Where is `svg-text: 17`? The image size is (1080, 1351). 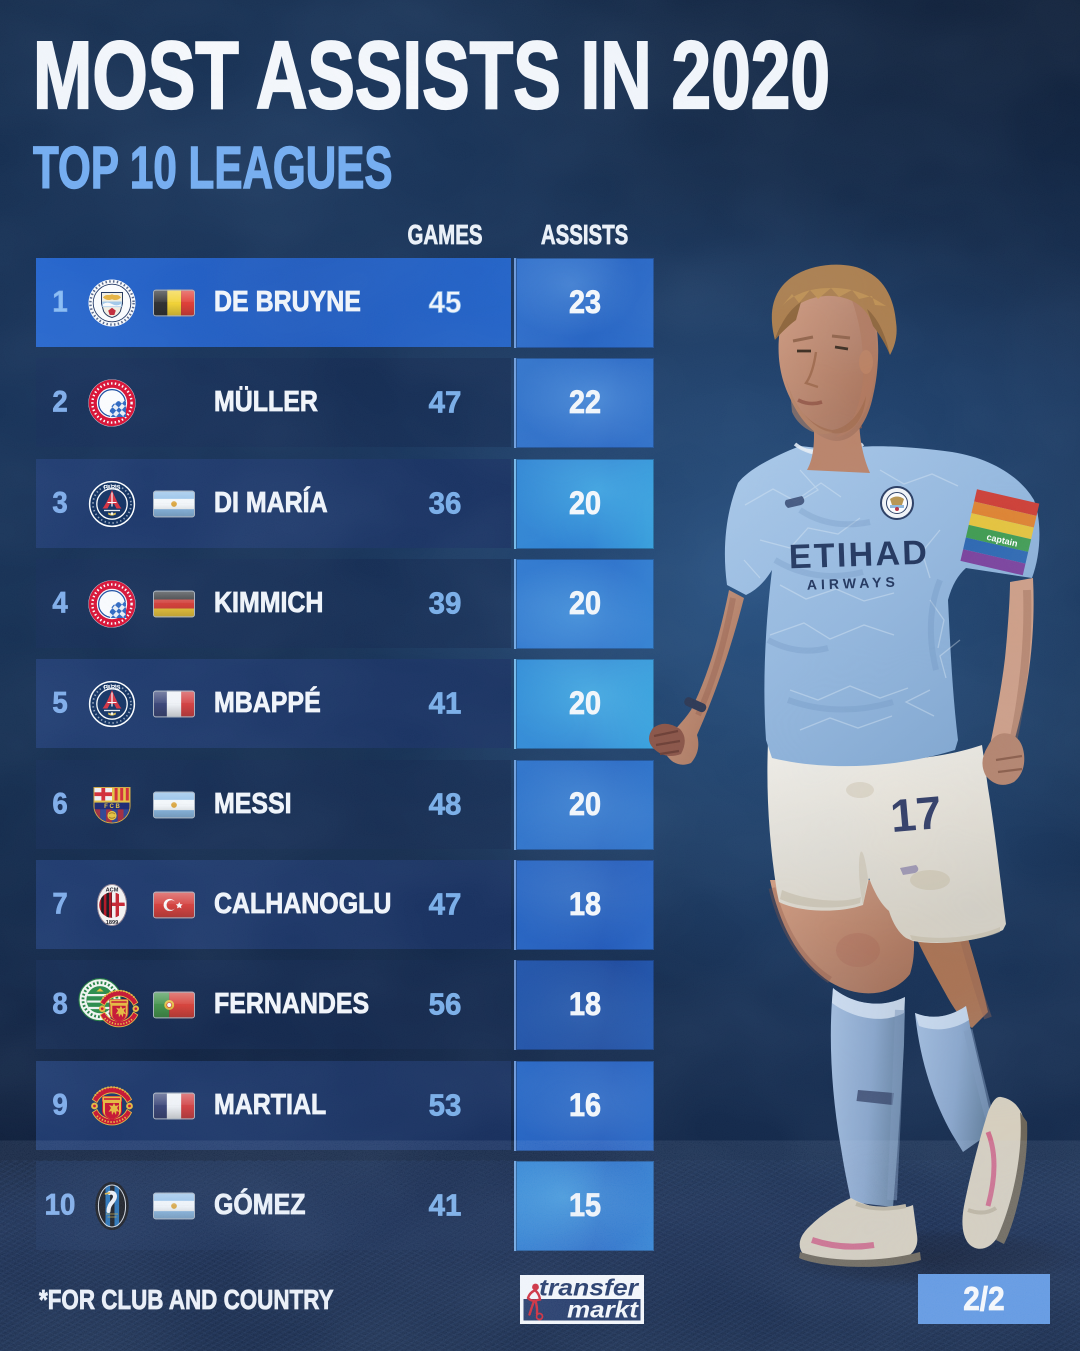
svg-text: 17 is located at coordinates (916, 814).